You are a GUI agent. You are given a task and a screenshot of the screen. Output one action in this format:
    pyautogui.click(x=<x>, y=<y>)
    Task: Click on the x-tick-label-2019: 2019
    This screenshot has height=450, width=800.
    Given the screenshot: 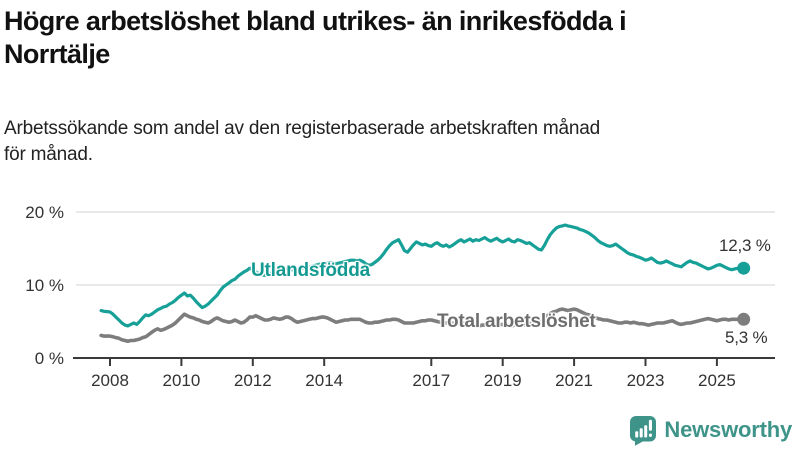 What is the action you would take?
    pyautogui.click(x=503, y=380)
    